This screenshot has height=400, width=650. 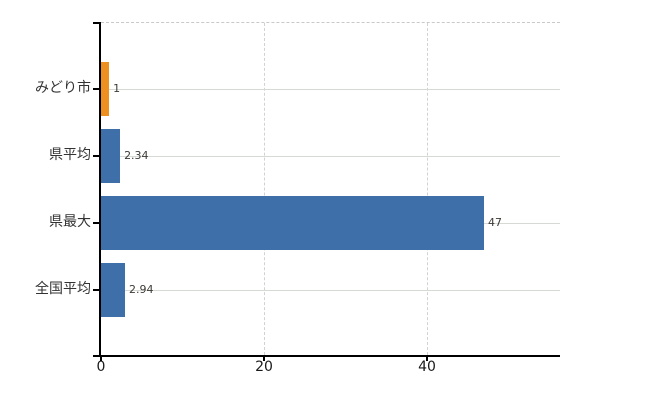 What do you see at coordinates (427, 367) in the screenshot?
I see `x-tick-label: 40` at bounding box center [427, 367].